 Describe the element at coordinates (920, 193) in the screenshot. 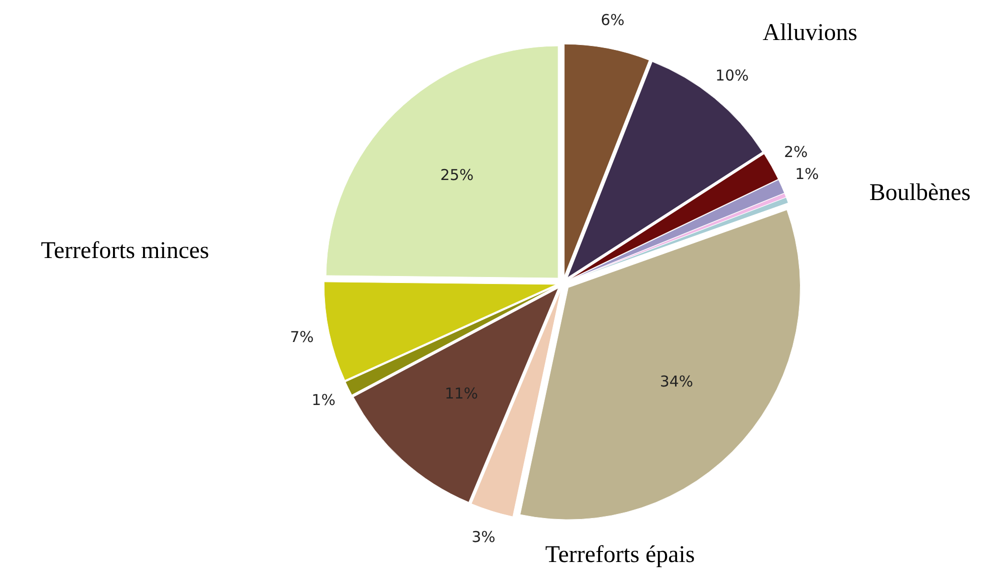

I see `text: Boulbènes` at that location.